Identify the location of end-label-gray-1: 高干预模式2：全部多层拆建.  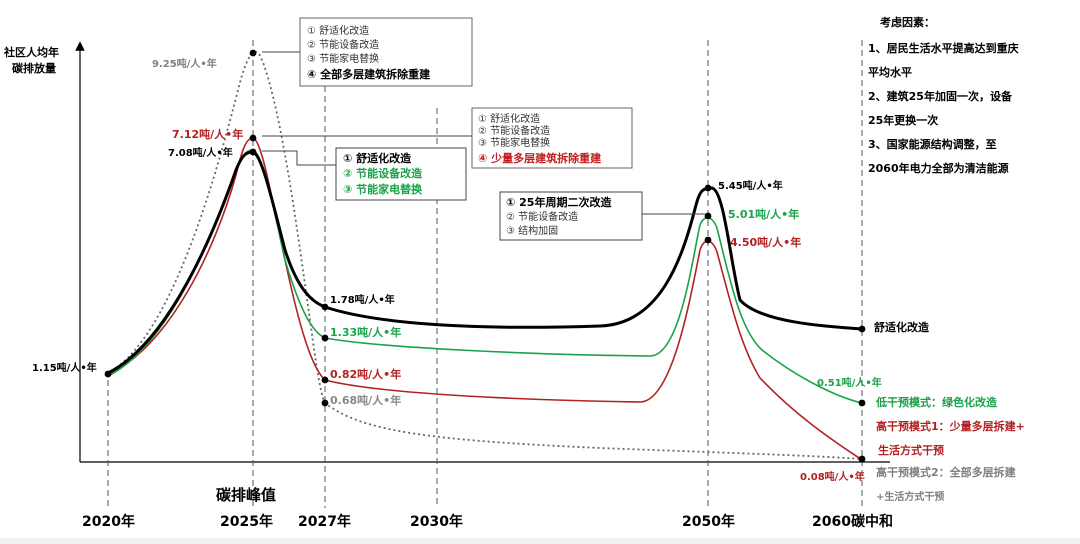
(946, 472).